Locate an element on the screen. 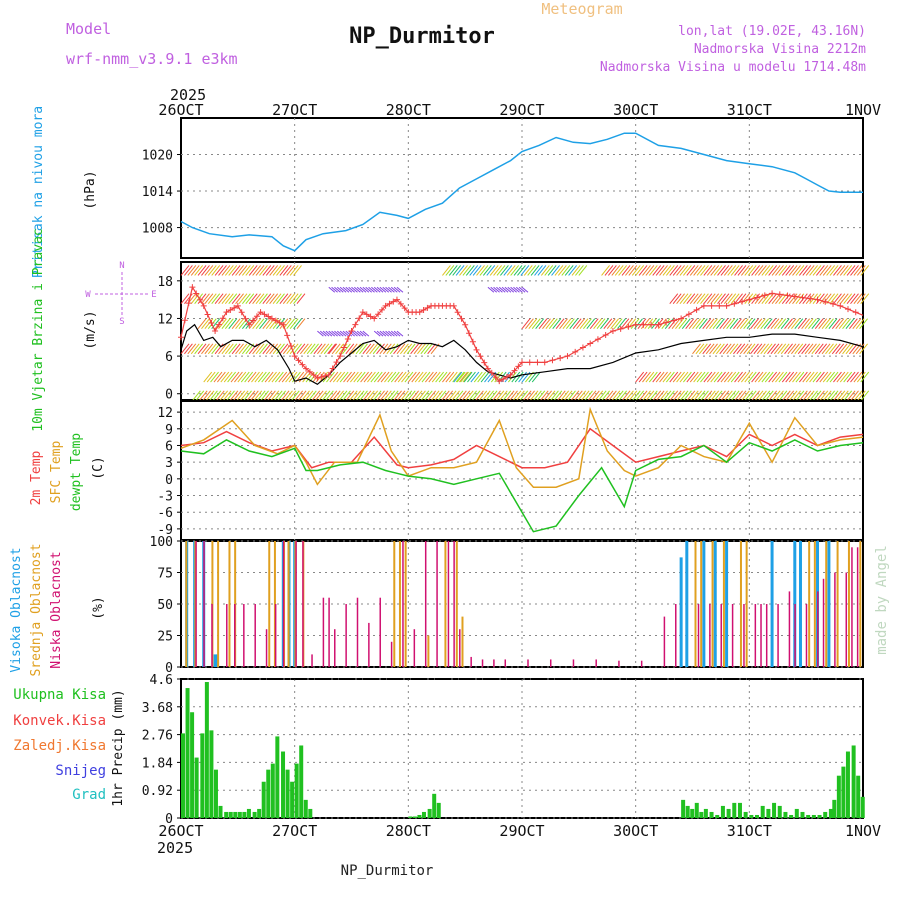 This screenshot has width=900, height=900. y-tick-label: 1020 is located at coordinates (157, 156).